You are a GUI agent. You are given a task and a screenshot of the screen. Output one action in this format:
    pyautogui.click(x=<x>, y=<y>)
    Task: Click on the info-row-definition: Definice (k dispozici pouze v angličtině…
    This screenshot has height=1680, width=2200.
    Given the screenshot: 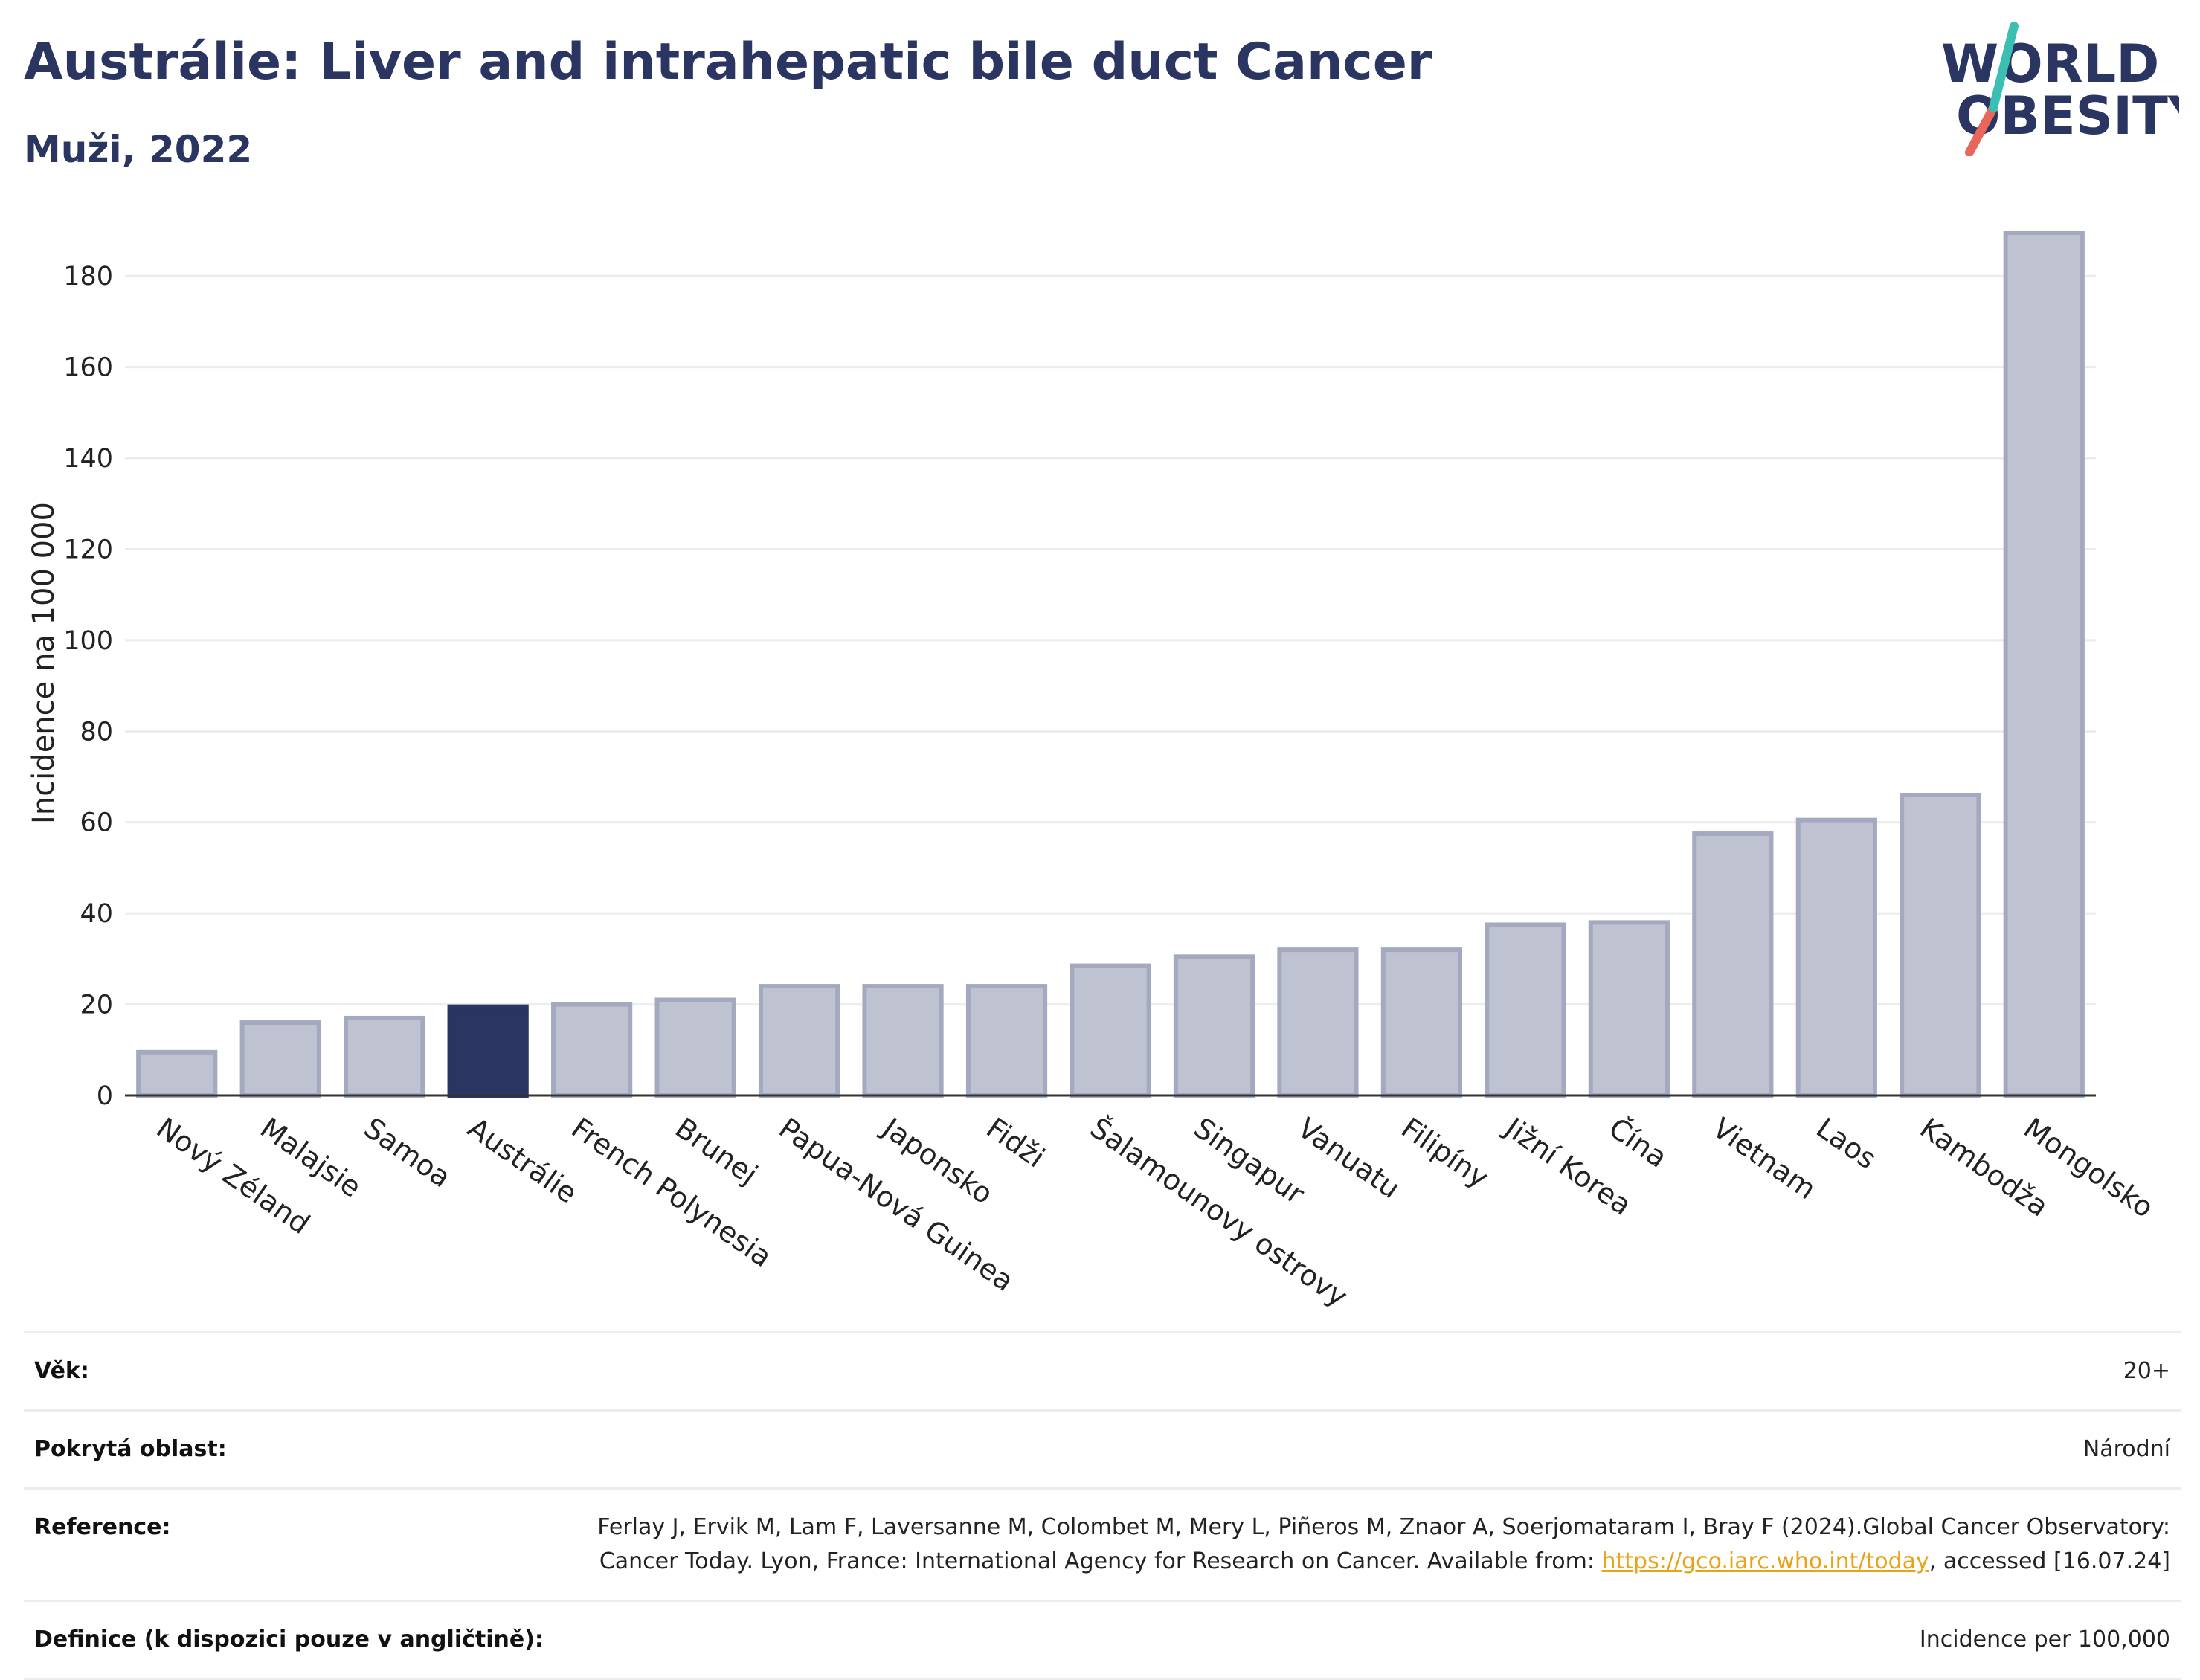 What is the action you would take?
    pyautogui.click(x=1102, y=1640)
    